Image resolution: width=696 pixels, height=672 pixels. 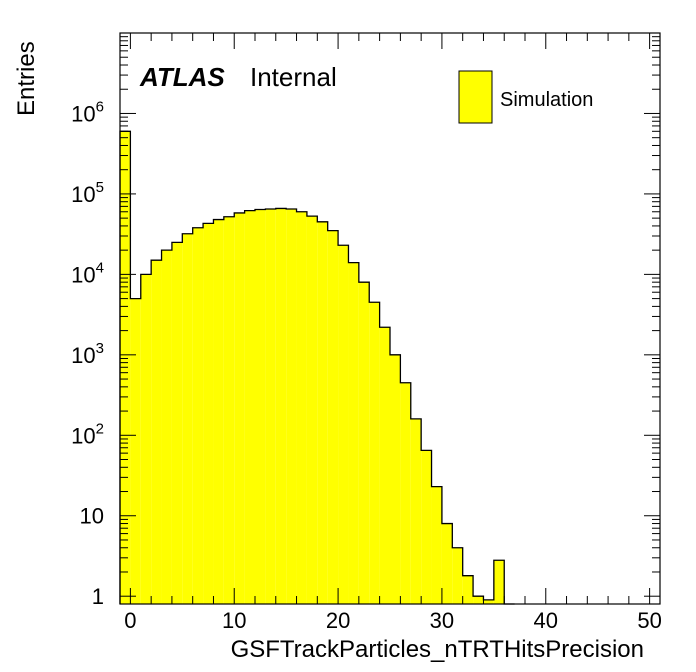 I want to click on x-tick-labels: 0 10 20 30 40 50, so click(x=393, y=620).